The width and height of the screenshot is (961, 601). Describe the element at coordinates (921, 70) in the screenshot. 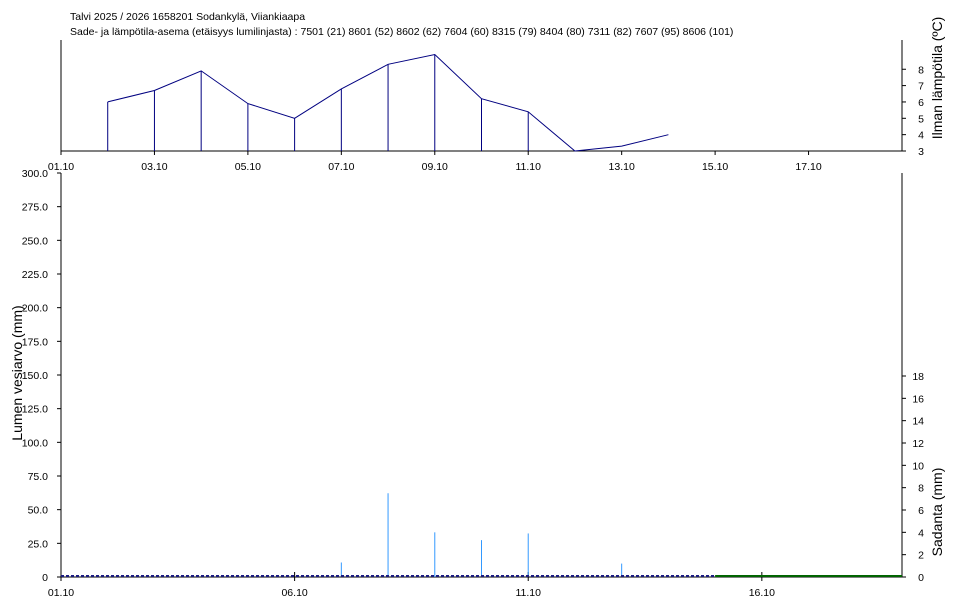

I see `temperature-y-tick-label-5: 8` at that location.